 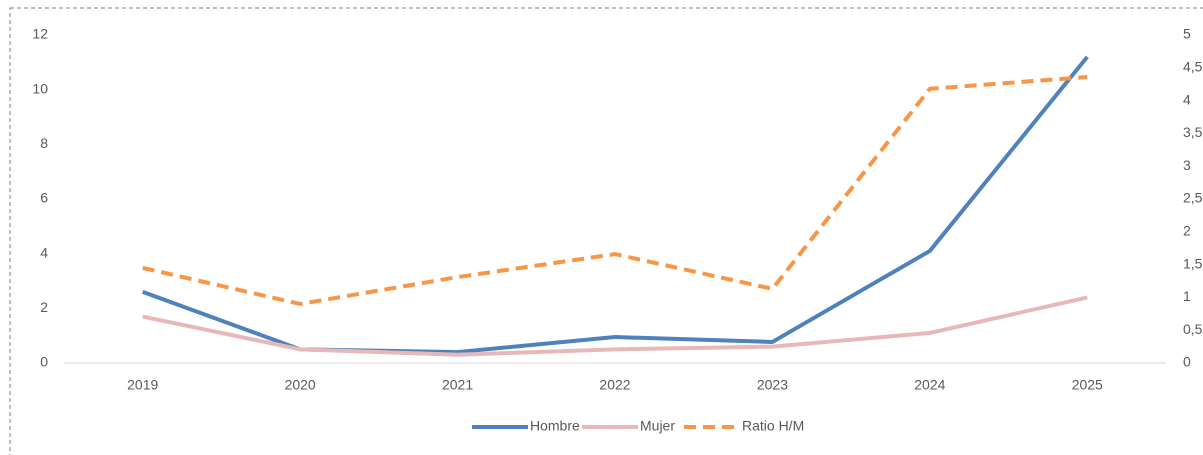 I want to click on x-tick-label: 2025, so click(x=1087, y=385).